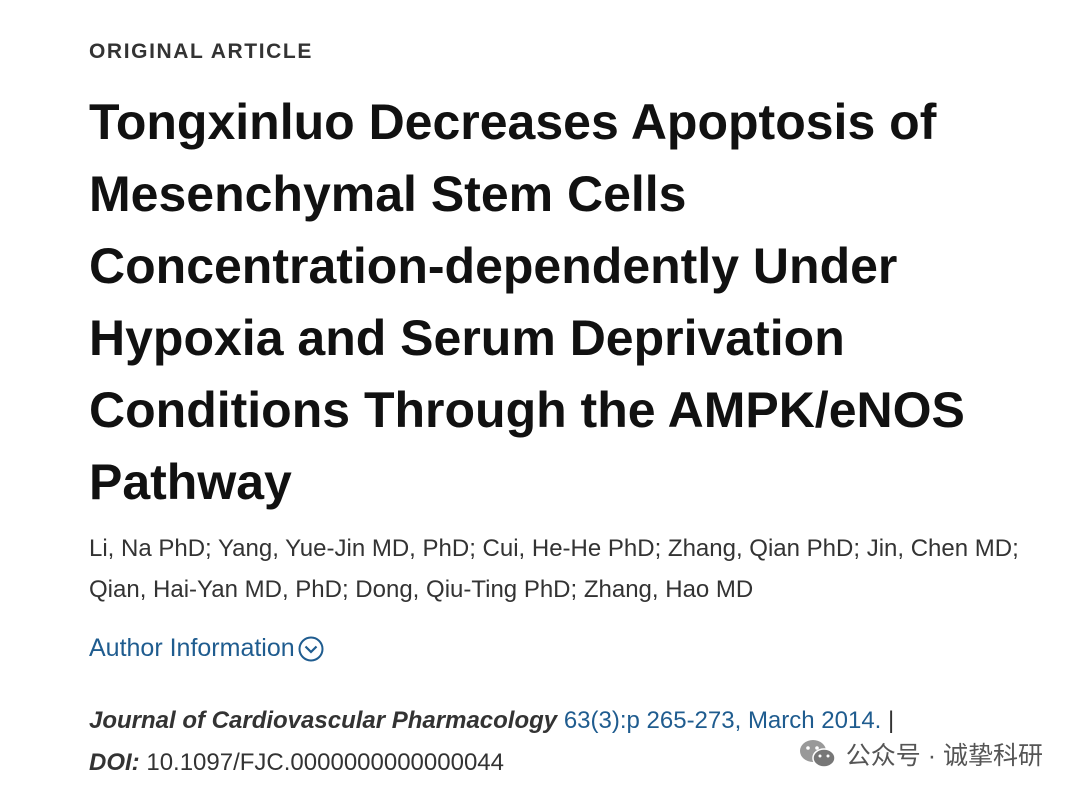 This screenshot has height=797, width=1075. I want to click on doi-label: DOI:, so click(114, 762).